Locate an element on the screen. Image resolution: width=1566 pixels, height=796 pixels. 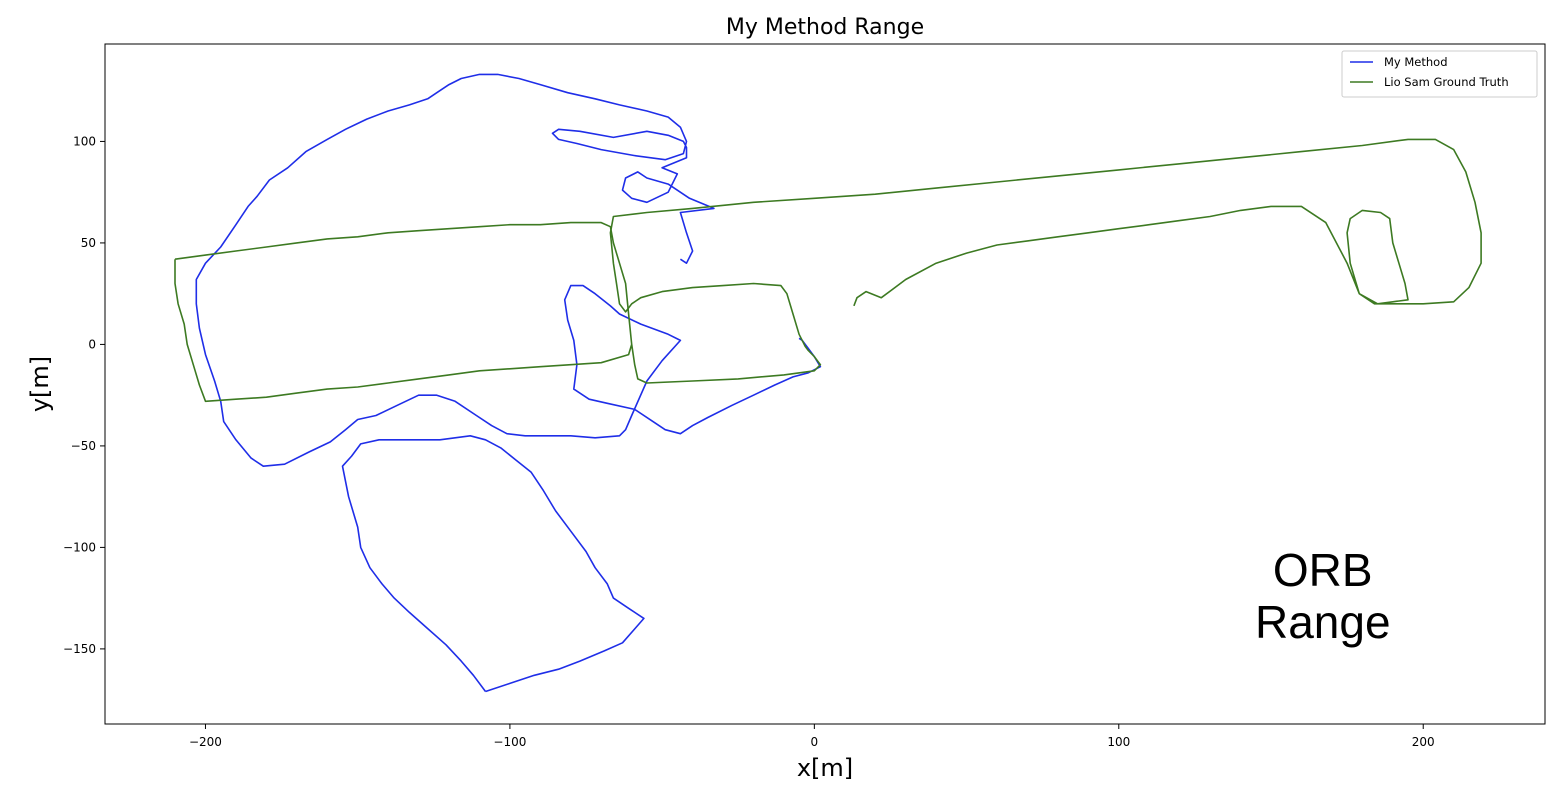
y-tick-label: 50 is located at coordinates (88, 243).